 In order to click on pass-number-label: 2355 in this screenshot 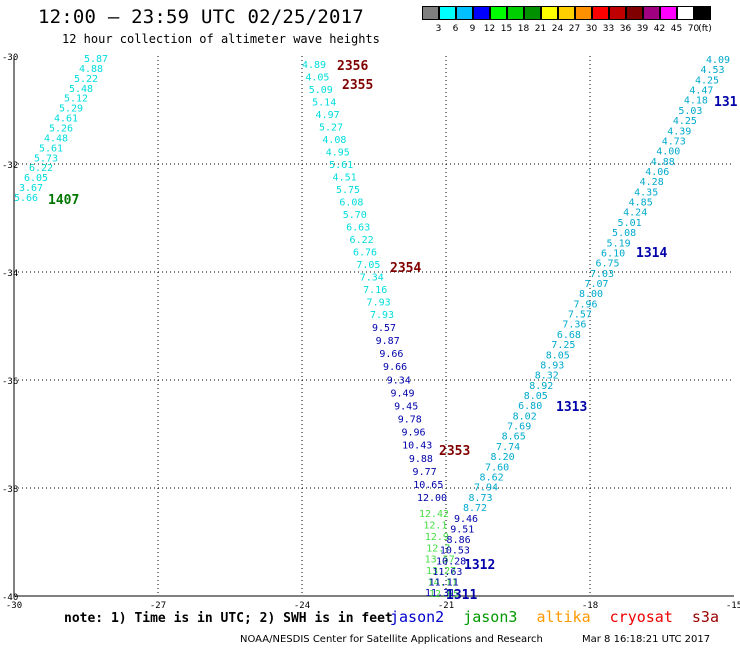, I will do `click(357, 85)`.